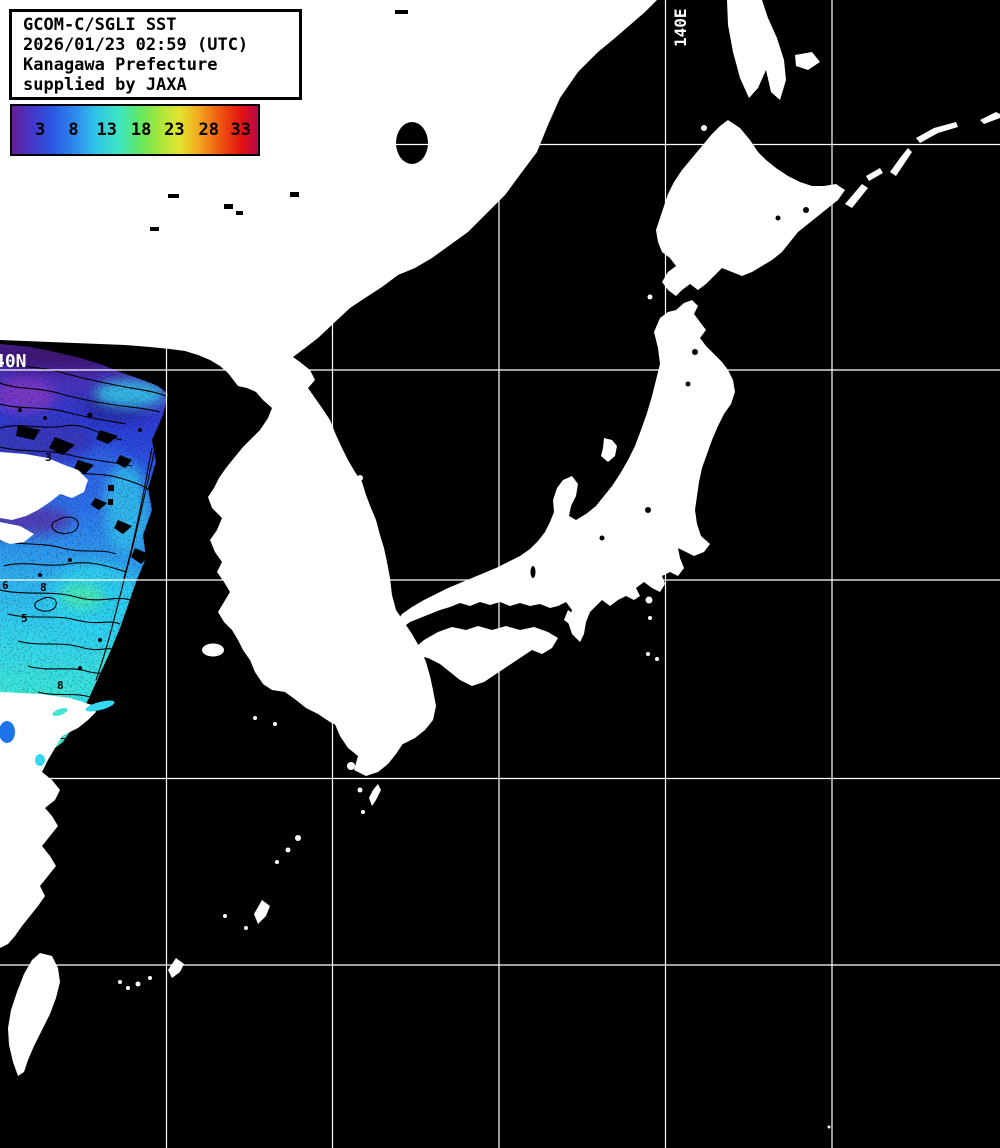  What do you see at coordinates (174, 130) in the screenshot?
I see `colorbar-tick: 23` at bounding box center [174, 130].